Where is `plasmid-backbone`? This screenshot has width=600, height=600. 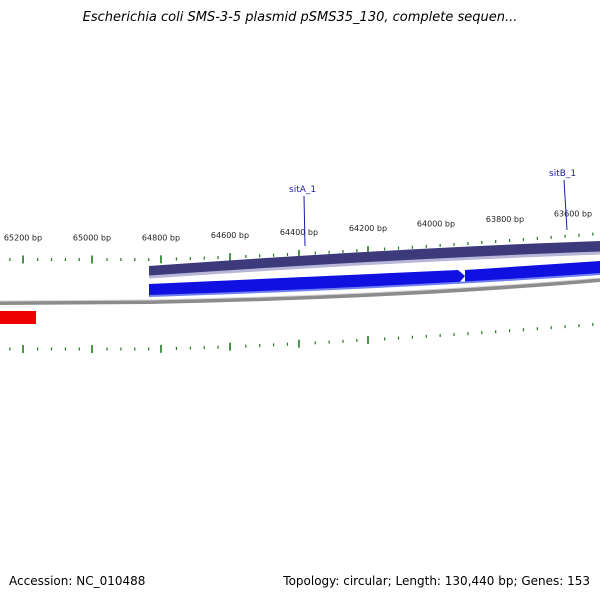
plasmid-backbone is located at coordinates (300, 291).